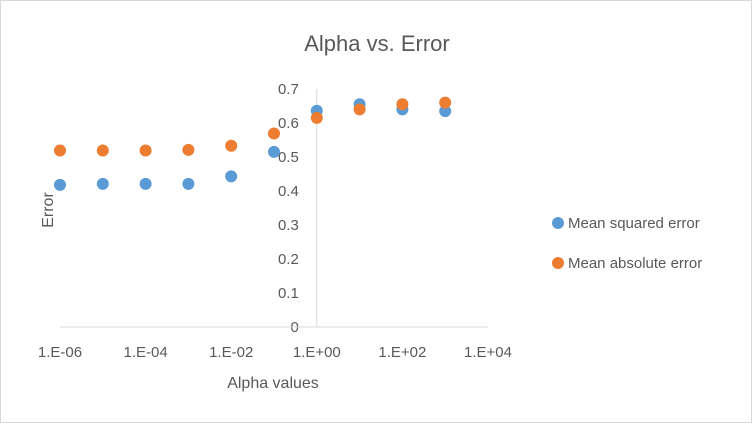  Describe the element at coordinates (231, 352) in the screenshot. I see `x-tick-label: 1.E-02` at that location.